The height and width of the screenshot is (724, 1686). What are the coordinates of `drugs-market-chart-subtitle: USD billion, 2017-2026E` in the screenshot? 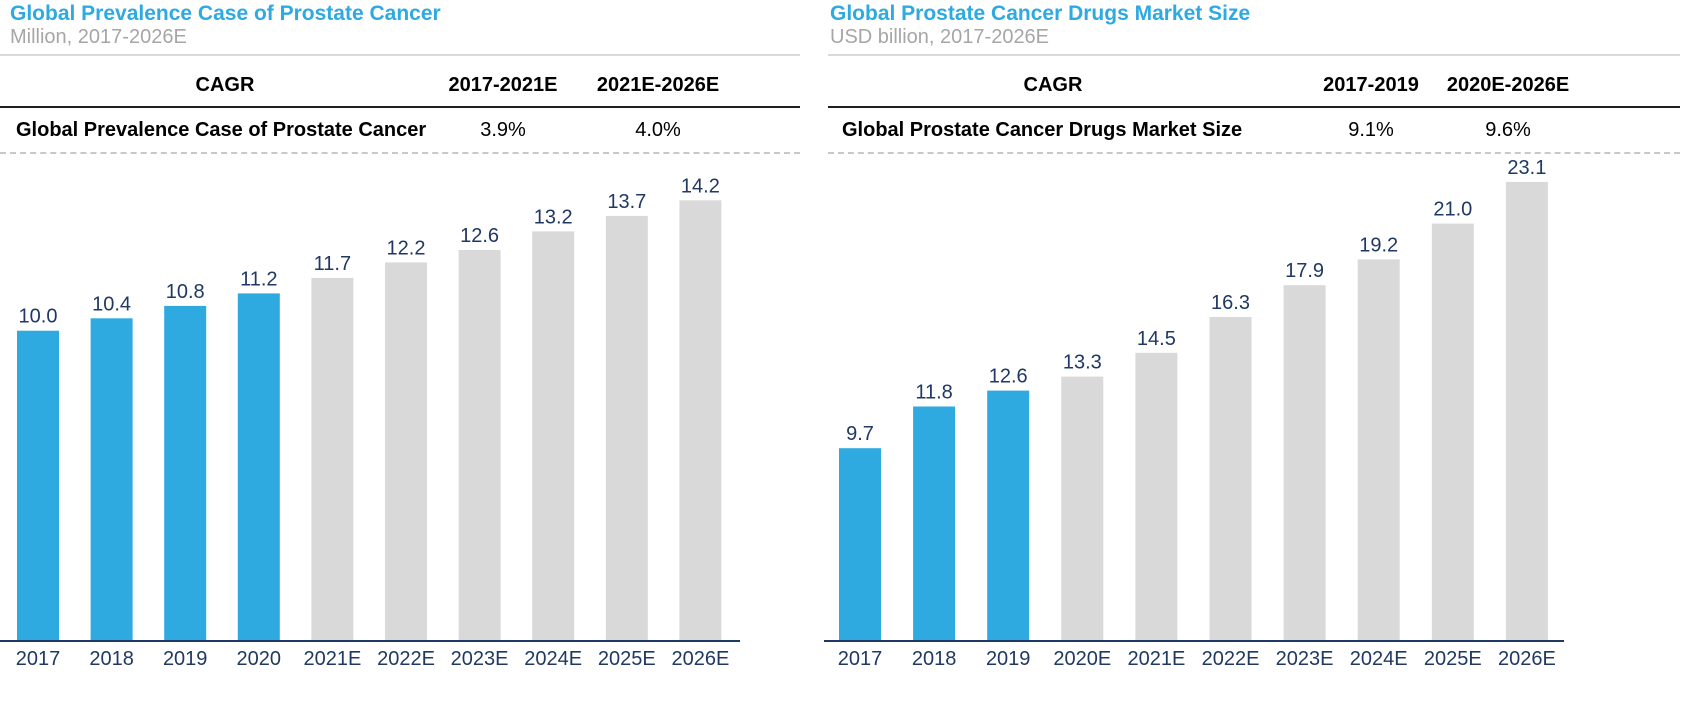 It's located at (940, 37).